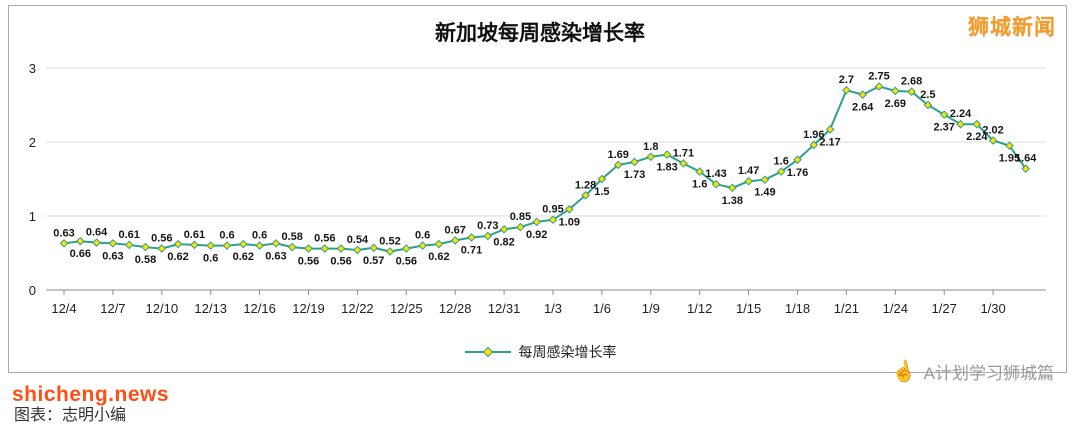  Describe the element at coordinates (569, 222) in the screenshot. I see `data-point-label: 1.09` at that location.